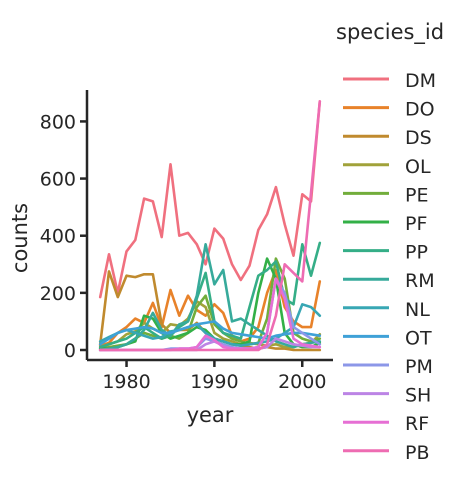 Image resolution: width=467 pixels, height=488 pixels. What do you see at coordinates (58, 237) in the screenshot?
I see `y-tick-label: 400` at bounding box center [58, 237].